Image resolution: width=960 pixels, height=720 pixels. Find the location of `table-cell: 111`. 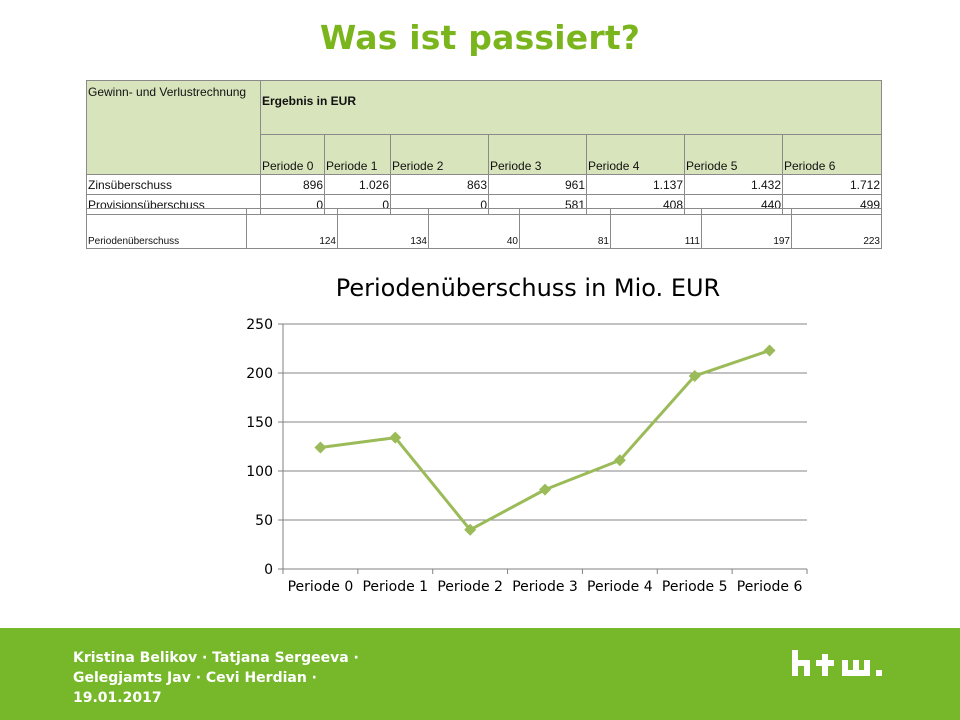

table-cell: 111 is located at coordinates (656, 228).